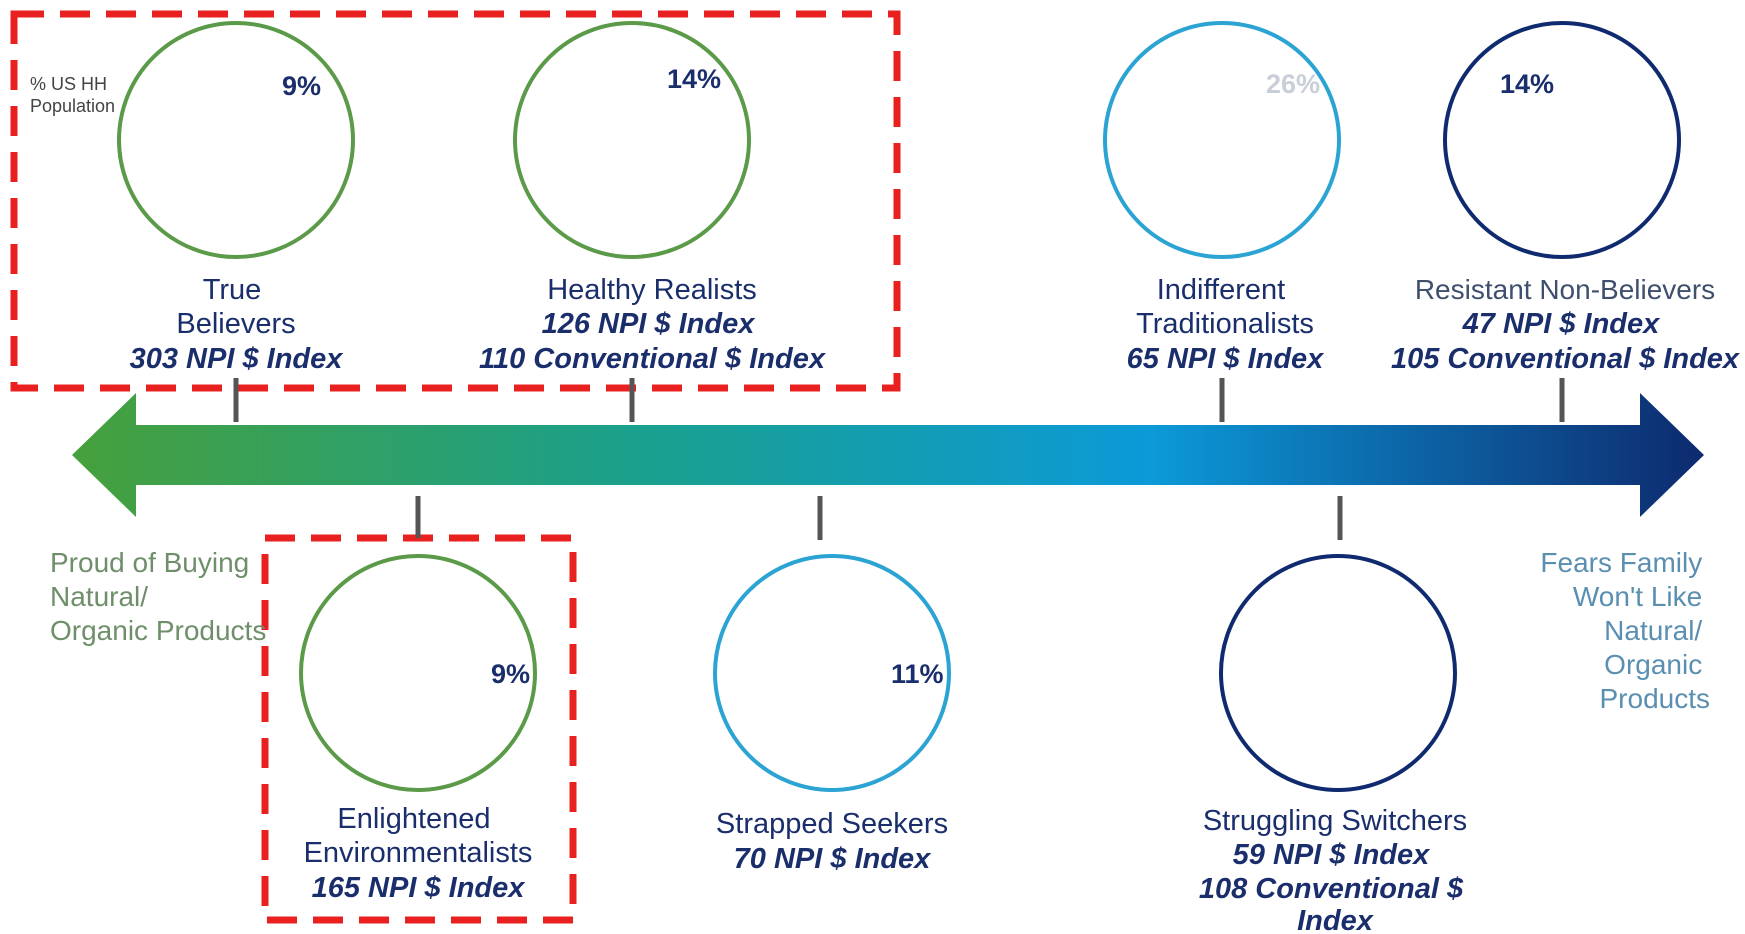 The image size is (1745, 934). Describe the element at coordinates (1226, 359) in the screenshot. I see `index-indifferent-traditionalists: 65 NPI $ Index` at that location.